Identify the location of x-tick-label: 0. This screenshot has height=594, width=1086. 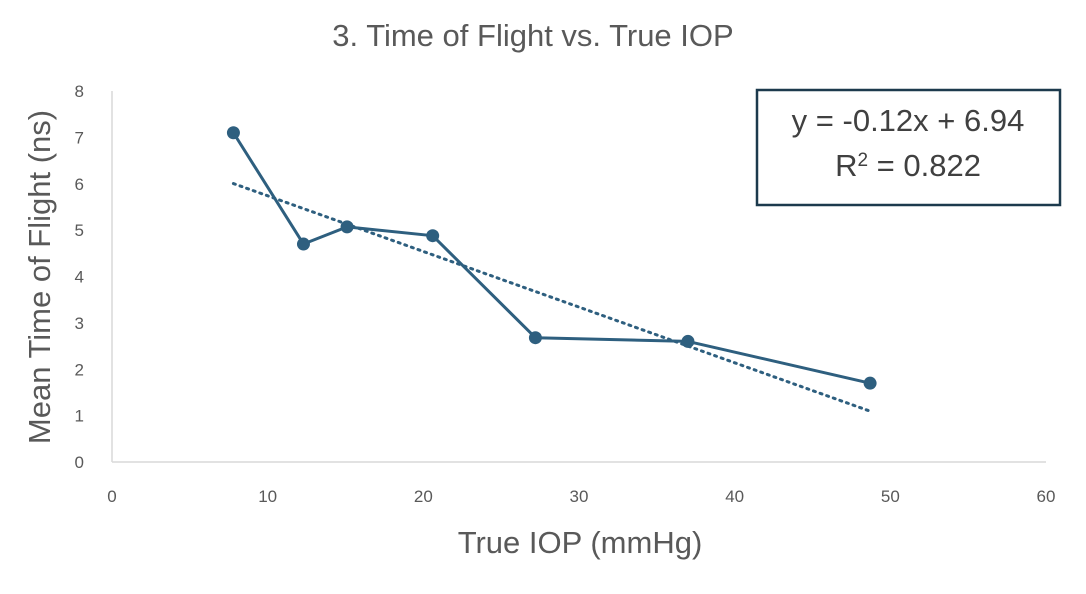
(111, 496).